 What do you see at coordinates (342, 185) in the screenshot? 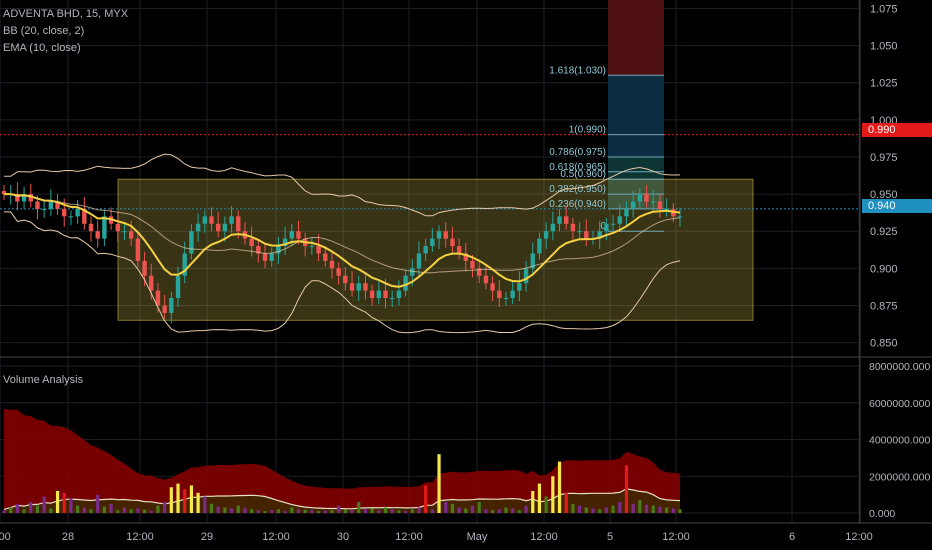
I see `bb-upper-band` at bounding box center [342, 185].